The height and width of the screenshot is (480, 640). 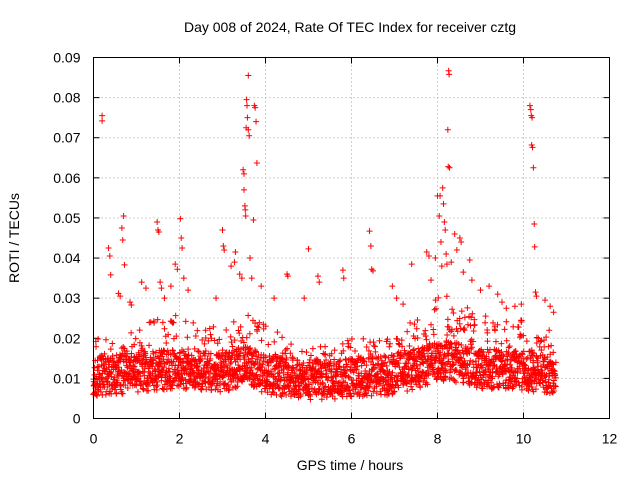 What do you see at coordinates (352, 439) in the screenshot?
I see `x-tick-label: 6` at bounding box center [352, 439].